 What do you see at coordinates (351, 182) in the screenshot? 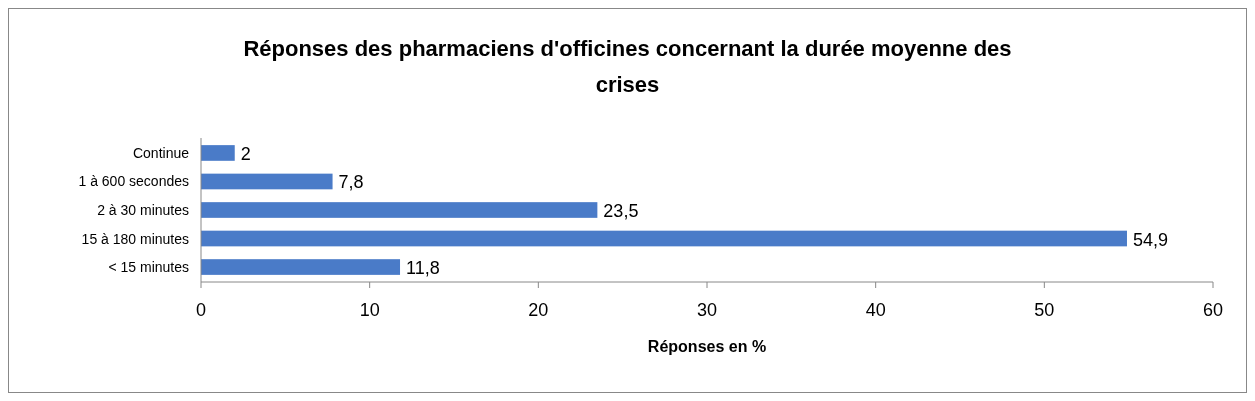
I see `data-label: 7,8` at bounding box center [351, 182].